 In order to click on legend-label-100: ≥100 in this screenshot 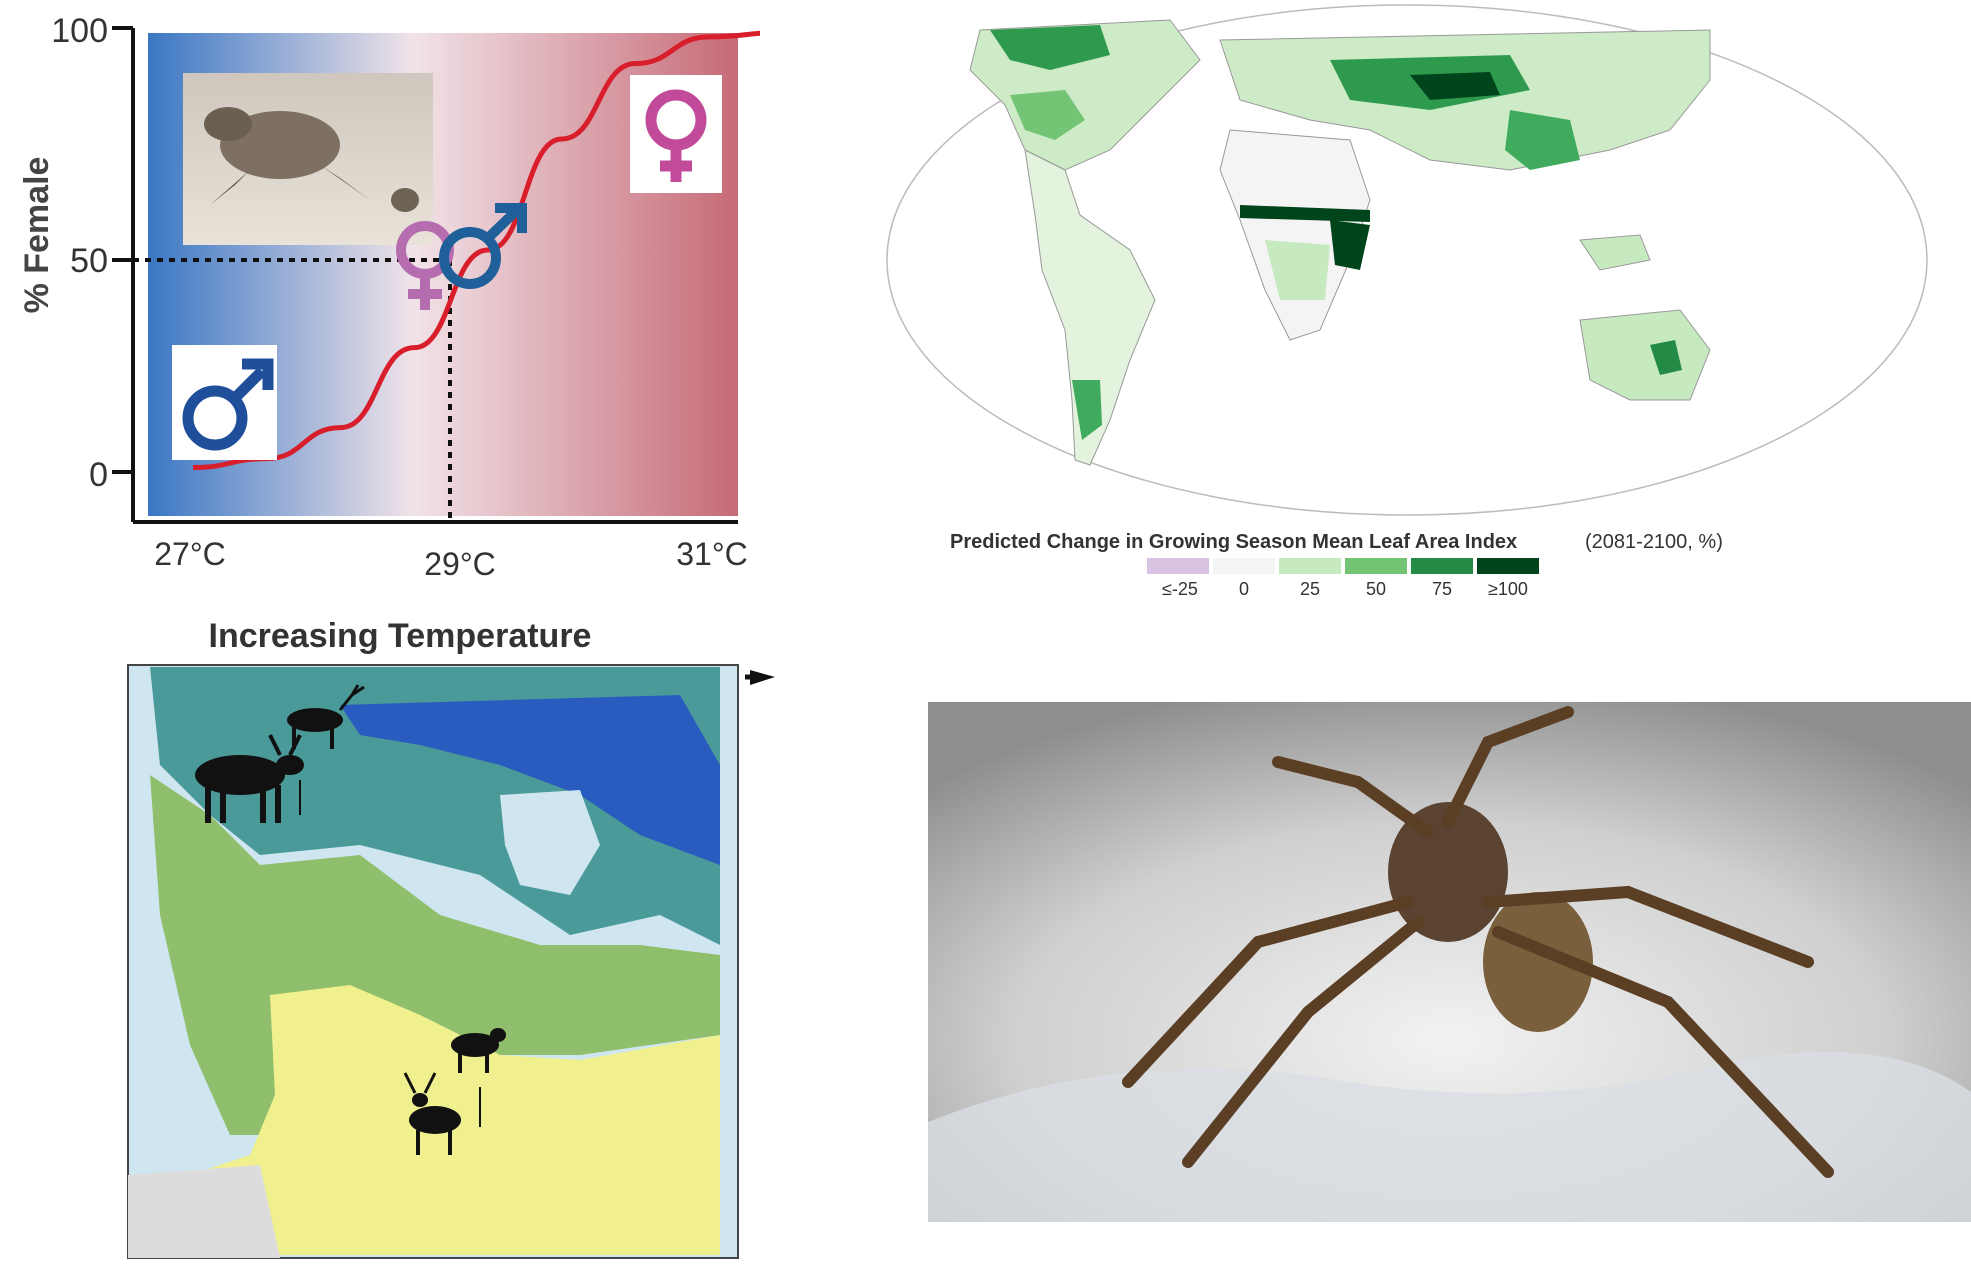, I will do `click(1508, 589)`.